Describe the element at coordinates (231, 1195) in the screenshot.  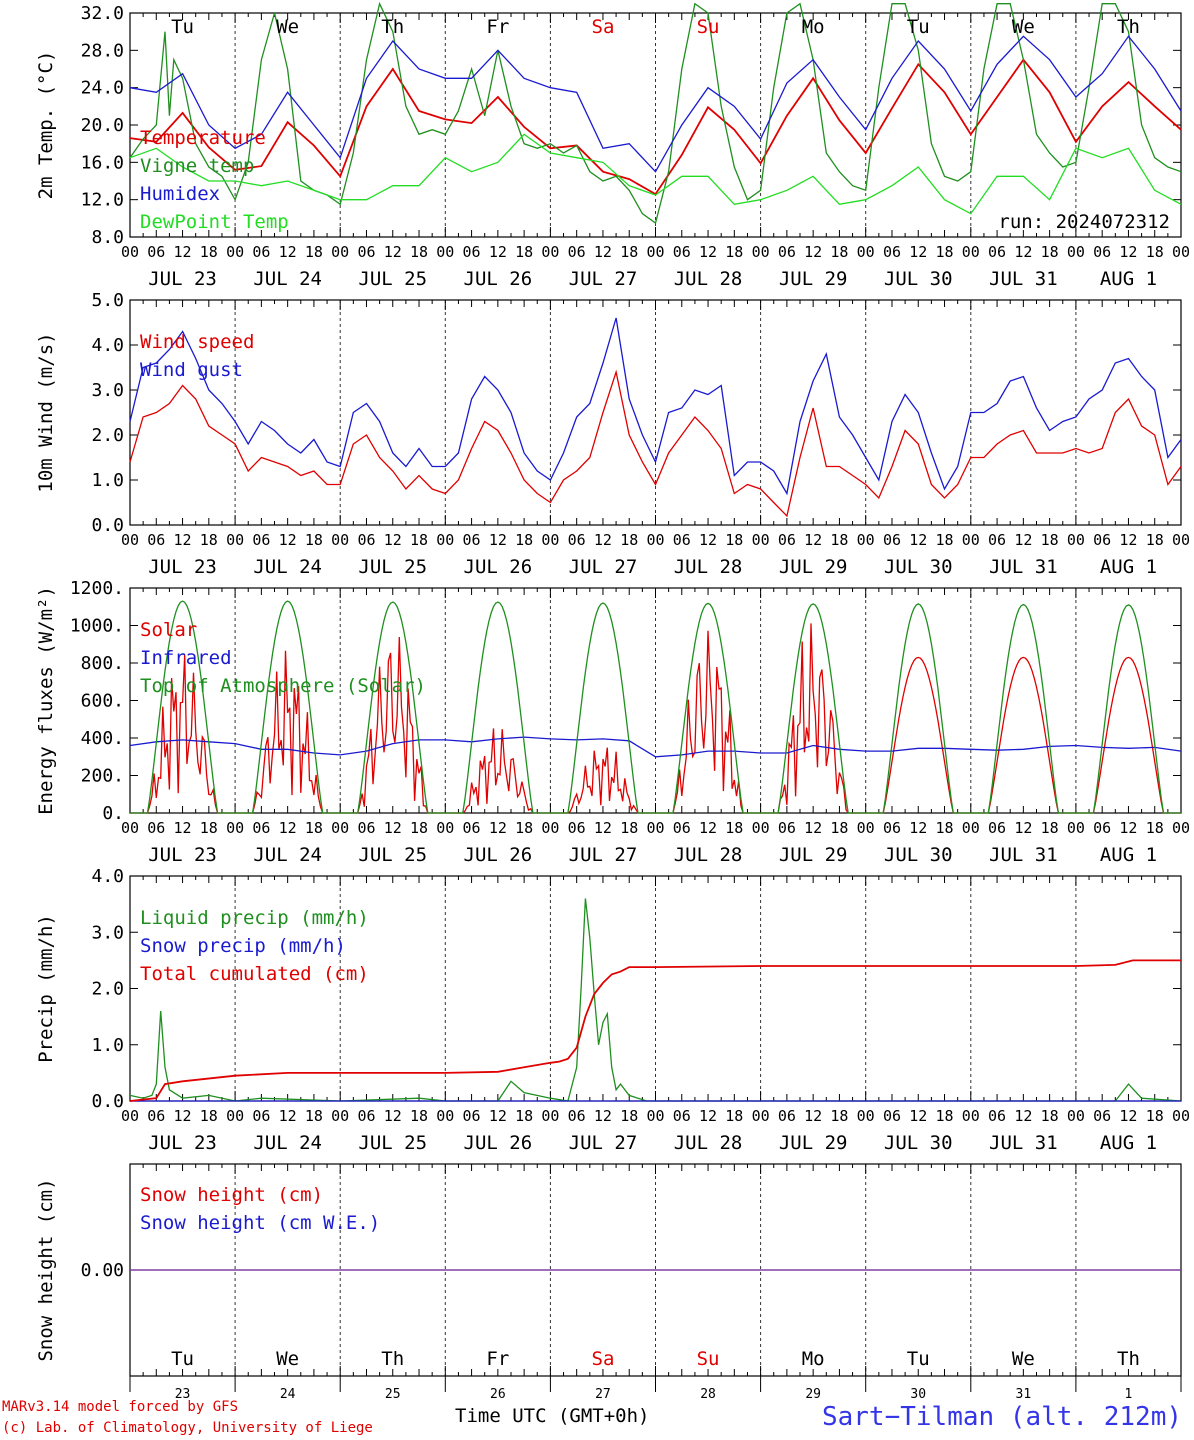
I see `legend-entry: Snow height (cm)` at that location.